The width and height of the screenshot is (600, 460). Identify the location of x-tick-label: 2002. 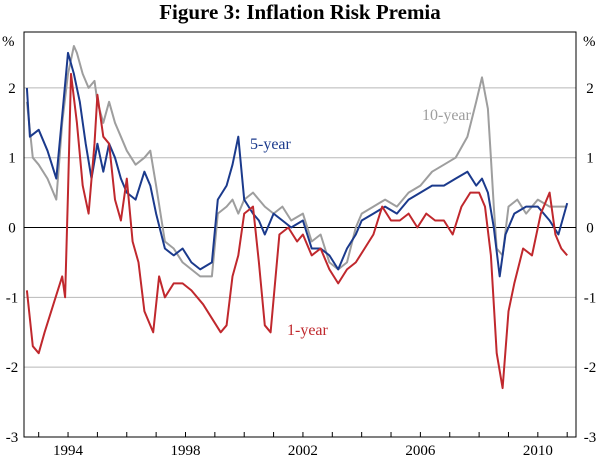
(303, 451).